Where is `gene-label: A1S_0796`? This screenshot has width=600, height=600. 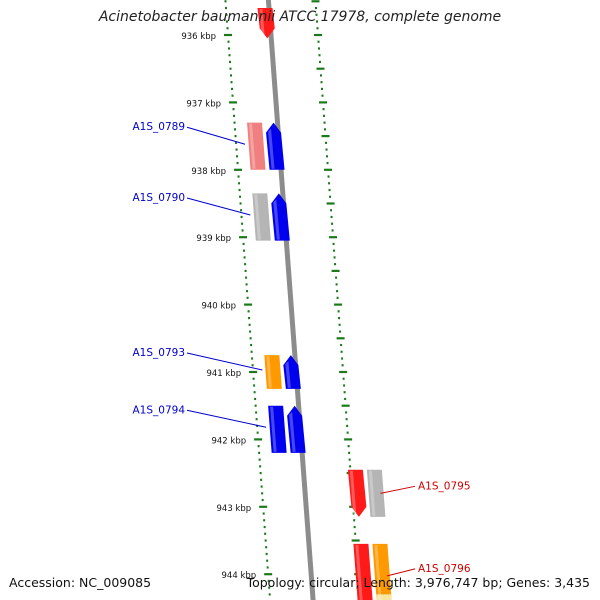
gene-label: A1S_0796 is located at coordinates (444, 569).